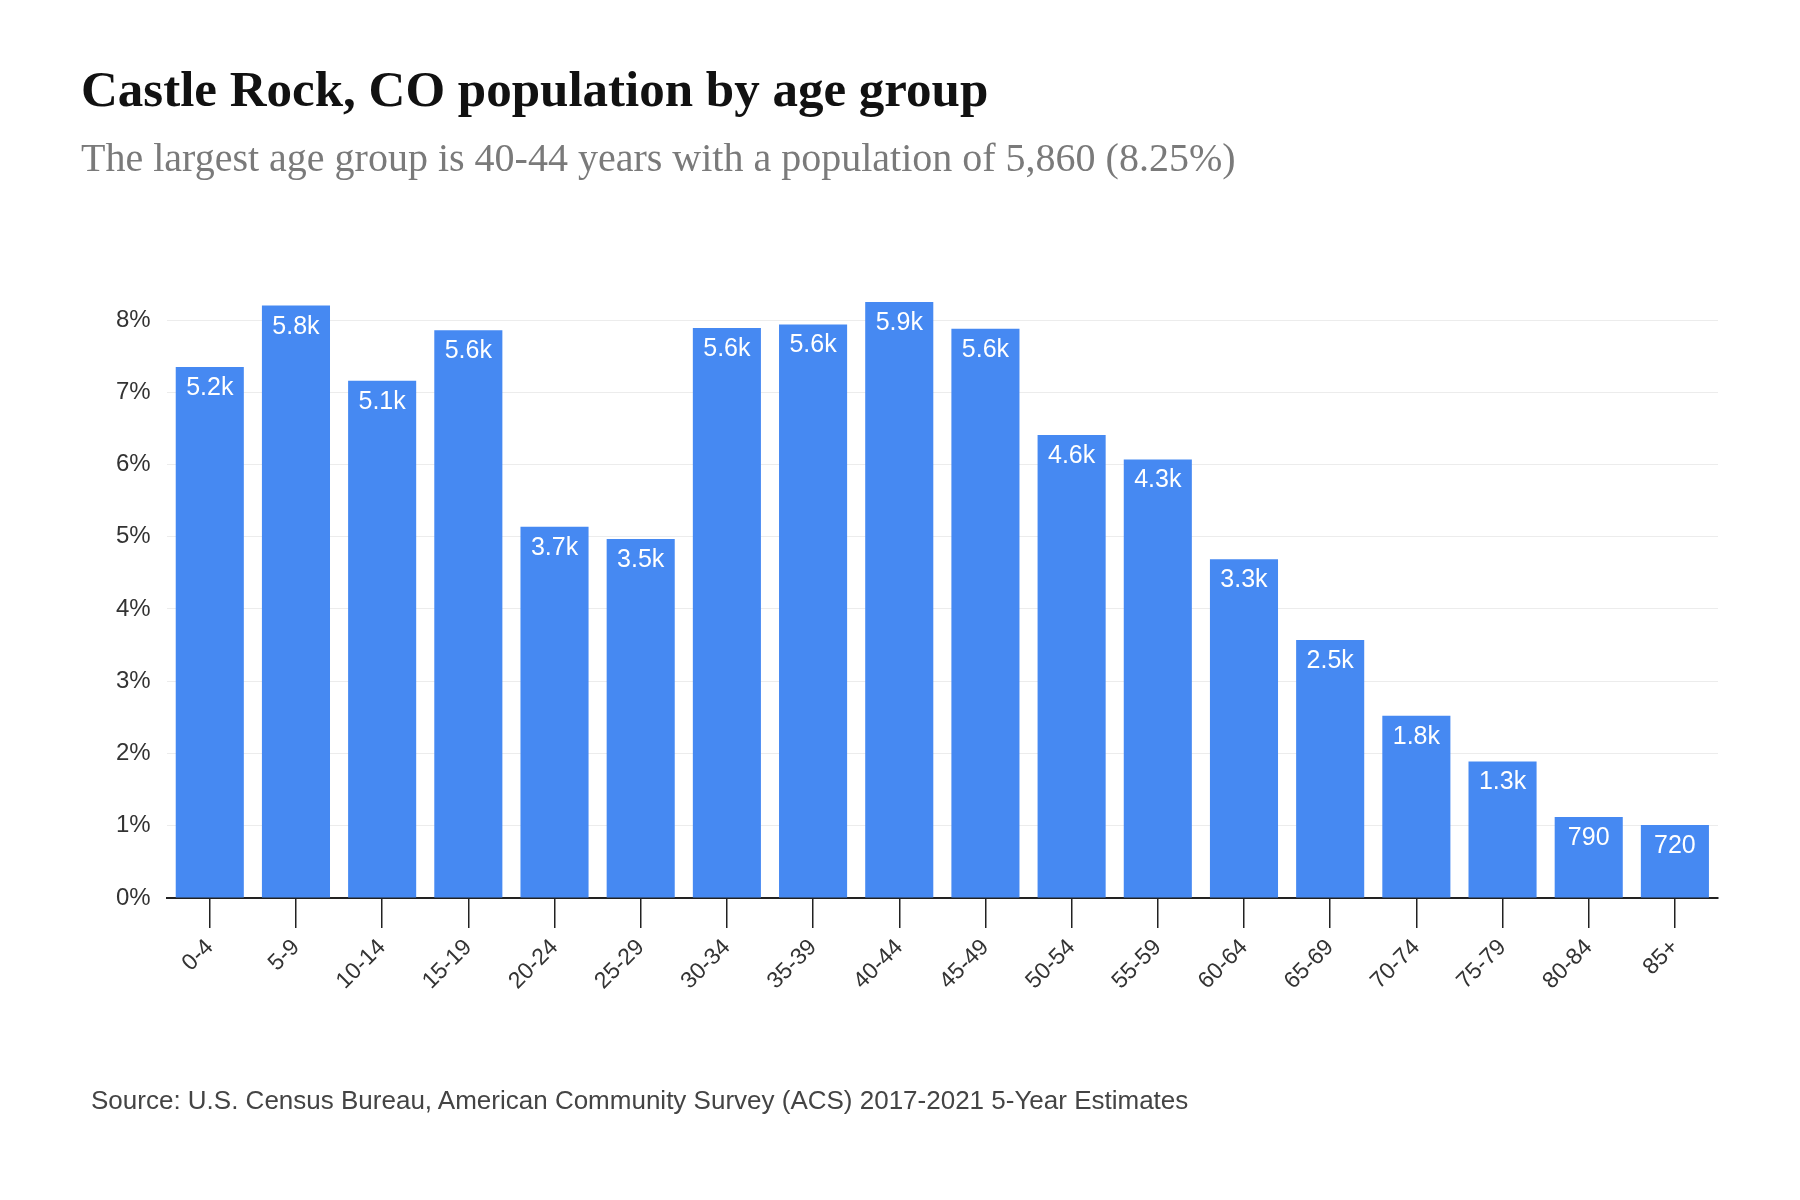  Describe the element at coordinates (133, 679) in the screenshot. I see `y-tick-label: 3%` at that location.